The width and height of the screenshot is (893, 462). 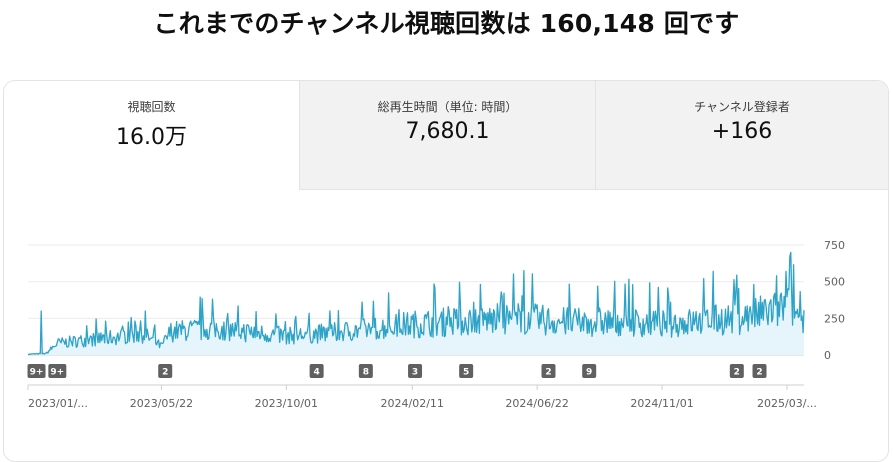 What do you see at coordinates (661, 403) in the screenshot?
I see `x-tick-label: 2024/11/01` at bounding box center [661, 403].